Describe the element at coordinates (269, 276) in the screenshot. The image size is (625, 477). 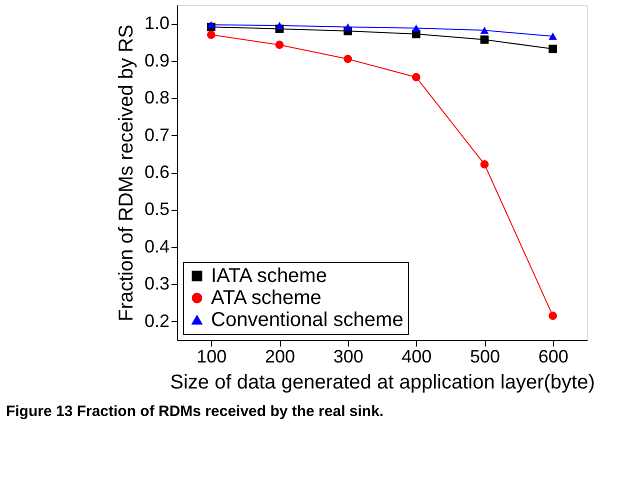
I see `legend-label: IATA scheme` at that location.